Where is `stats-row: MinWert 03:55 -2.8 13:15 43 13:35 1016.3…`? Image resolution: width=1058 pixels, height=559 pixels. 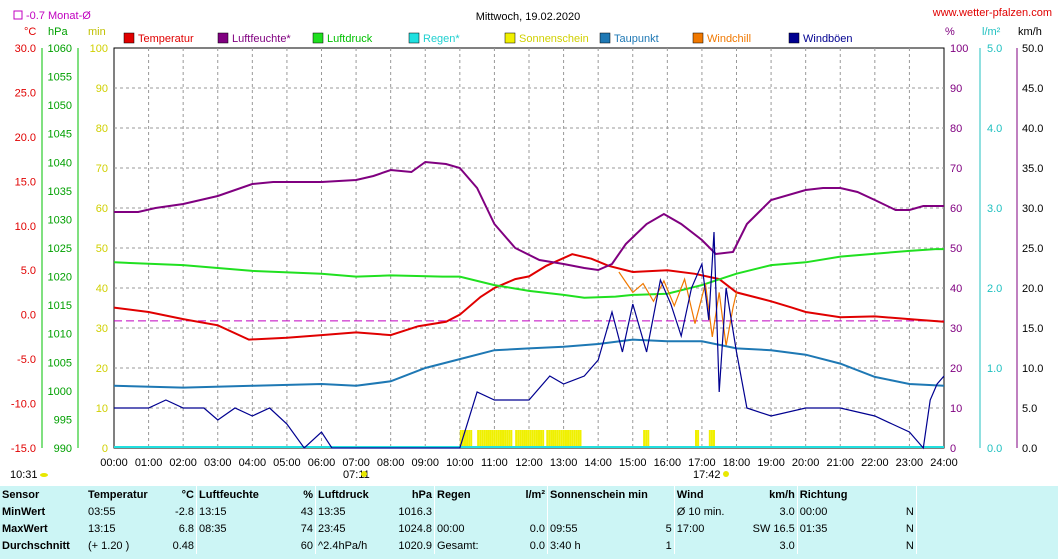 stats-row: MinWert 03:55 -2.8 13:15 43 13:35 1016.3… is located at coordinates (458, 511).